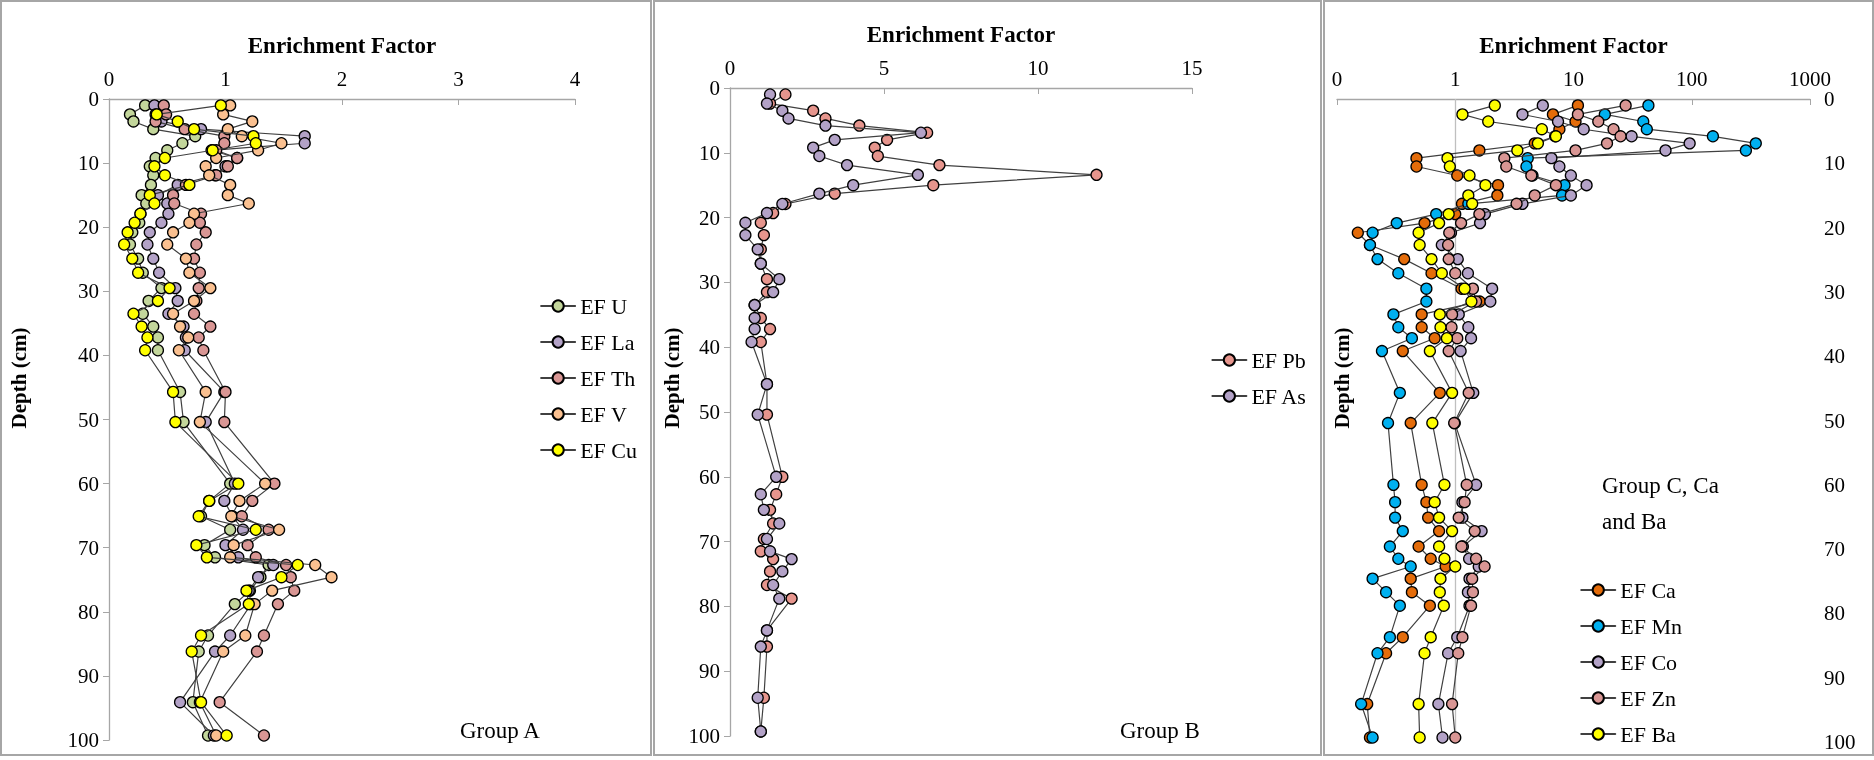  I want to click on legend-label: EF Mn, so click(1651, 626).